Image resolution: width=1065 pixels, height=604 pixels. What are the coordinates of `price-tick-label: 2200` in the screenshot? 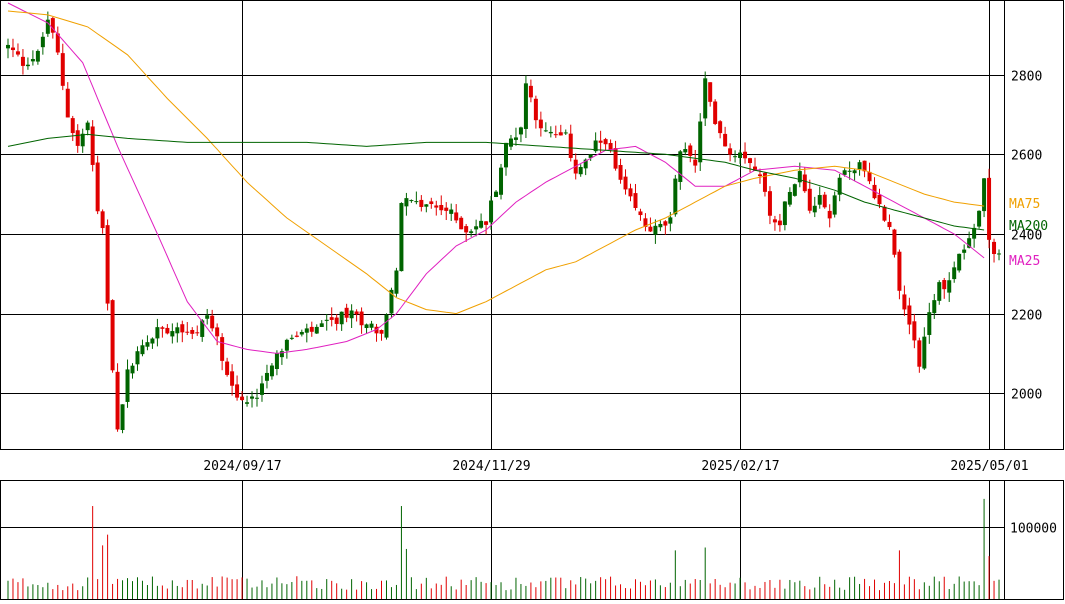 It's located at (1026, 316).